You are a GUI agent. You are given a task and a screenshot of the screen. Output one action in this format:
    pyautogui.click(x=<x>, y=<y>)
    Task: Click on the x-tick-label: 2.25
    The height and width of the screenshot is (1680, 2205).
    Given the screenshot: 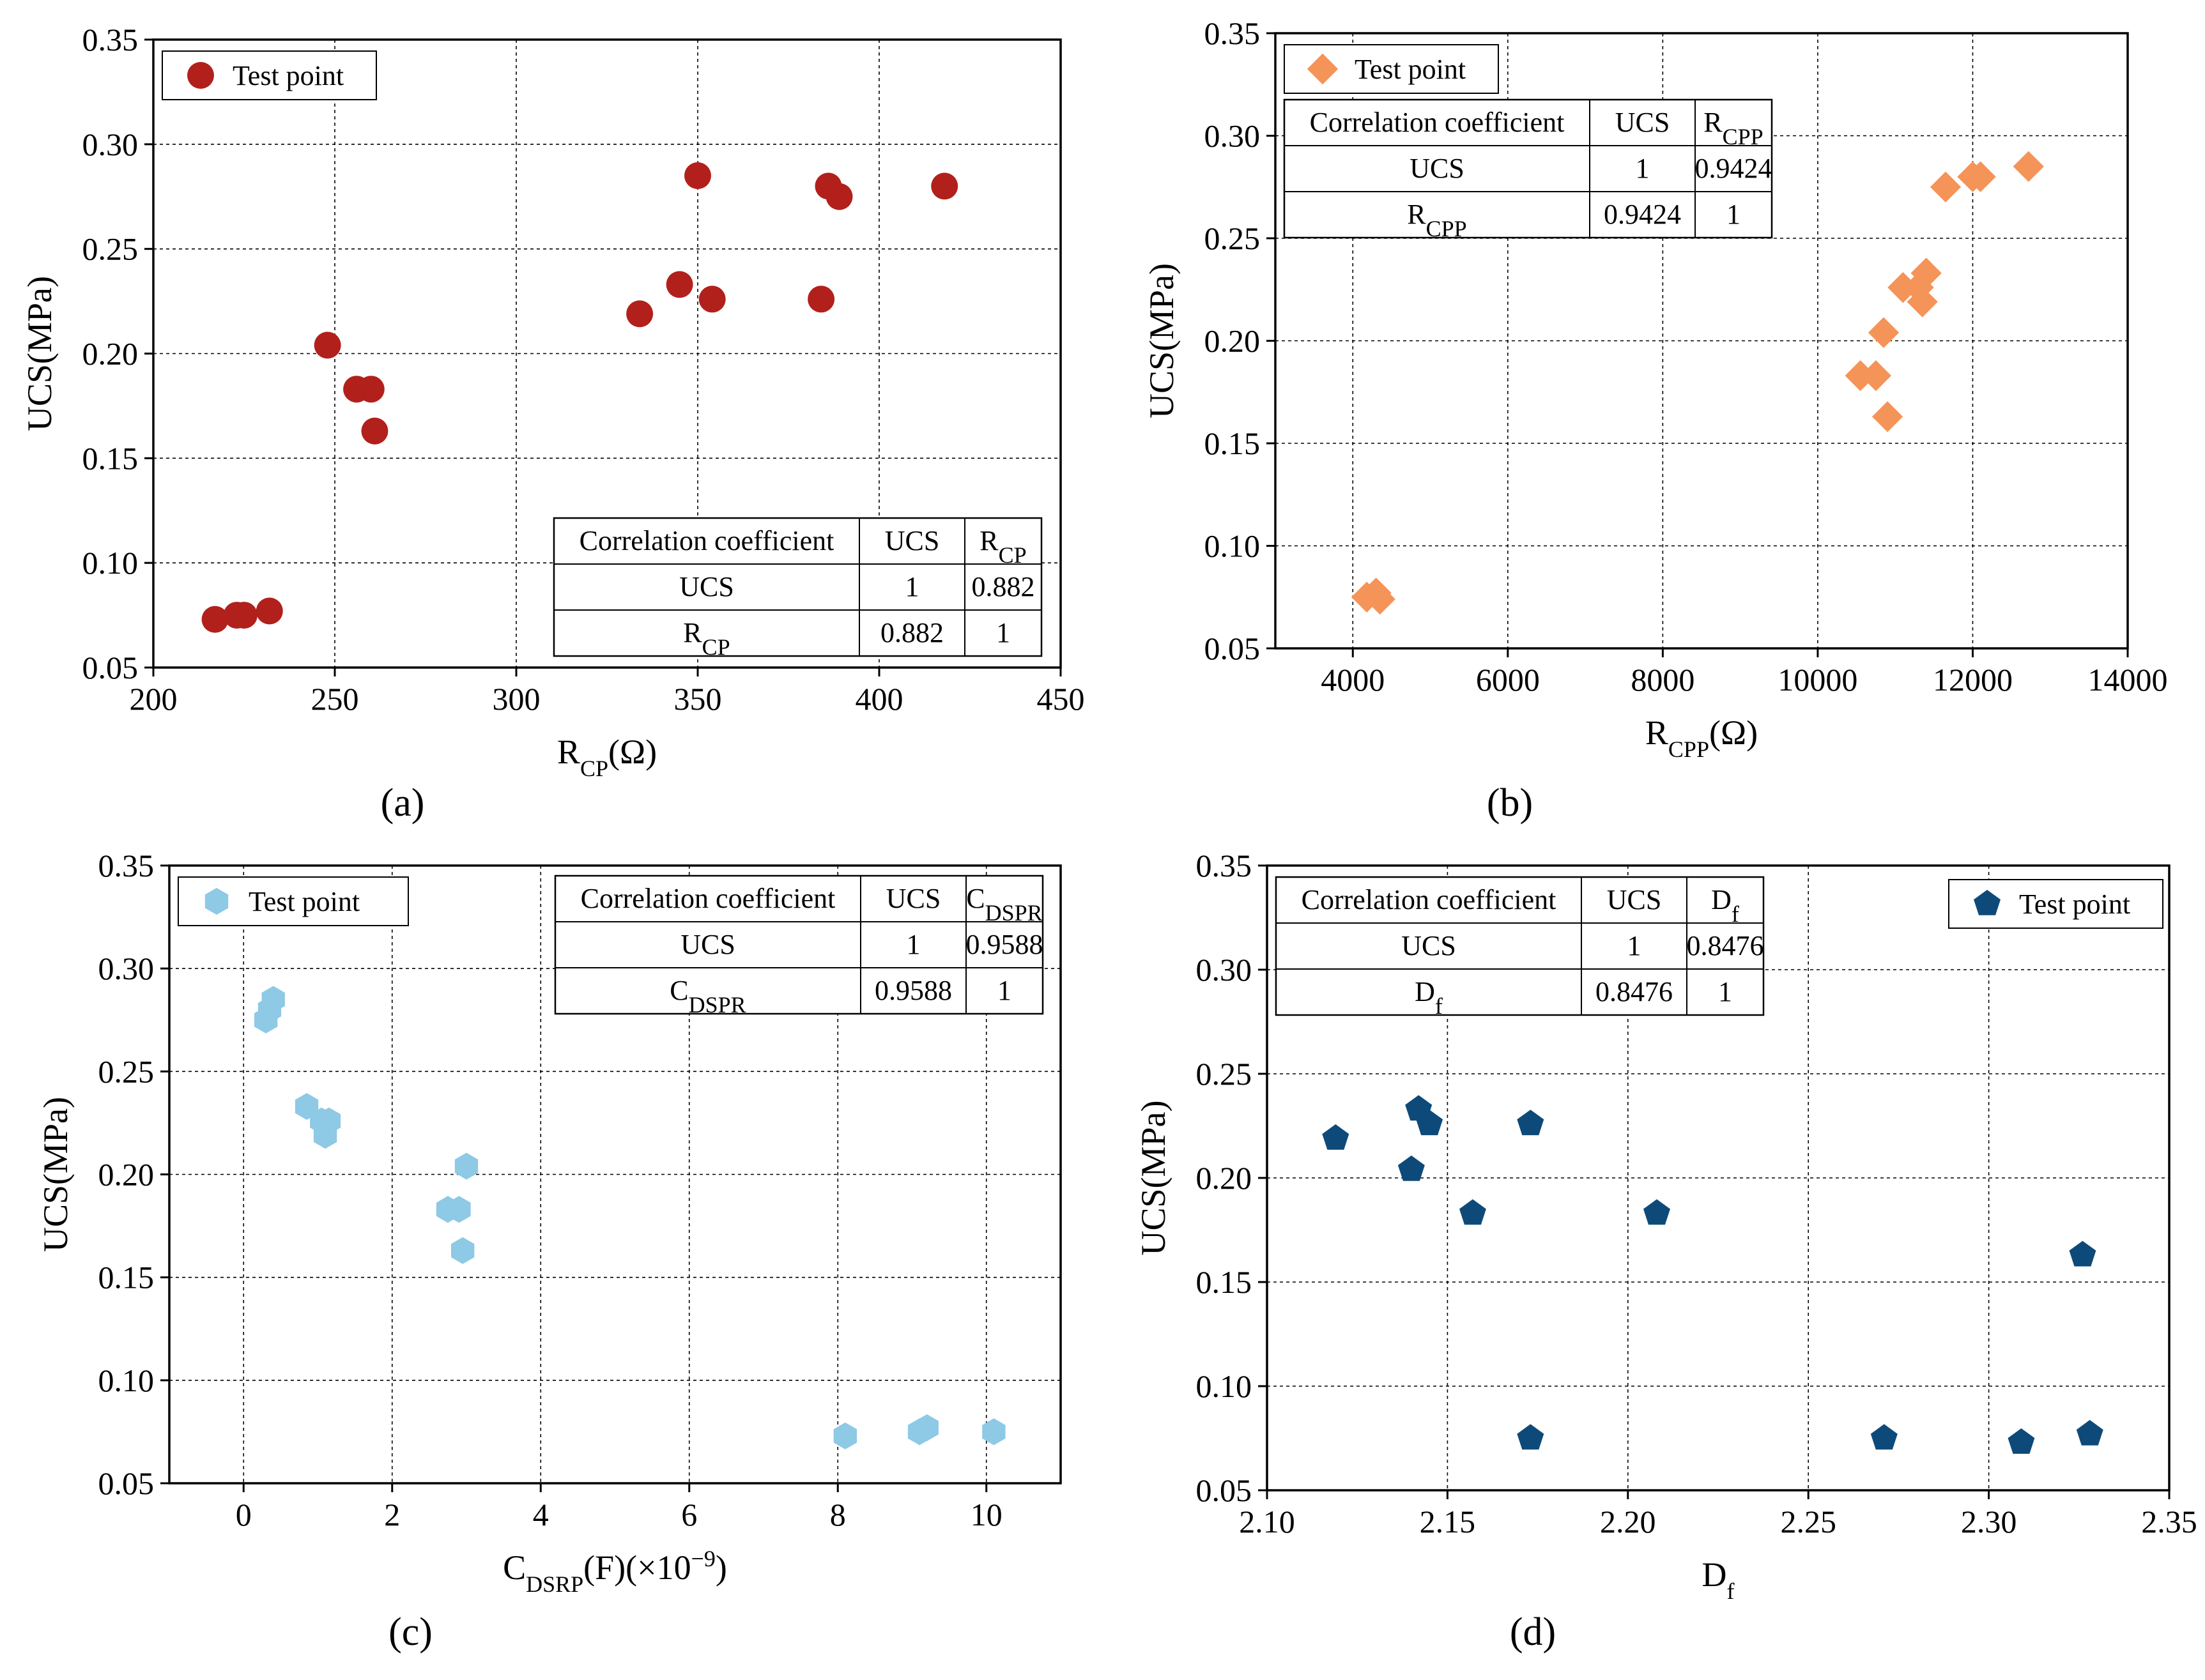 What is the action you would take?
    pyautogui.click(x=1808, y=1521)
    